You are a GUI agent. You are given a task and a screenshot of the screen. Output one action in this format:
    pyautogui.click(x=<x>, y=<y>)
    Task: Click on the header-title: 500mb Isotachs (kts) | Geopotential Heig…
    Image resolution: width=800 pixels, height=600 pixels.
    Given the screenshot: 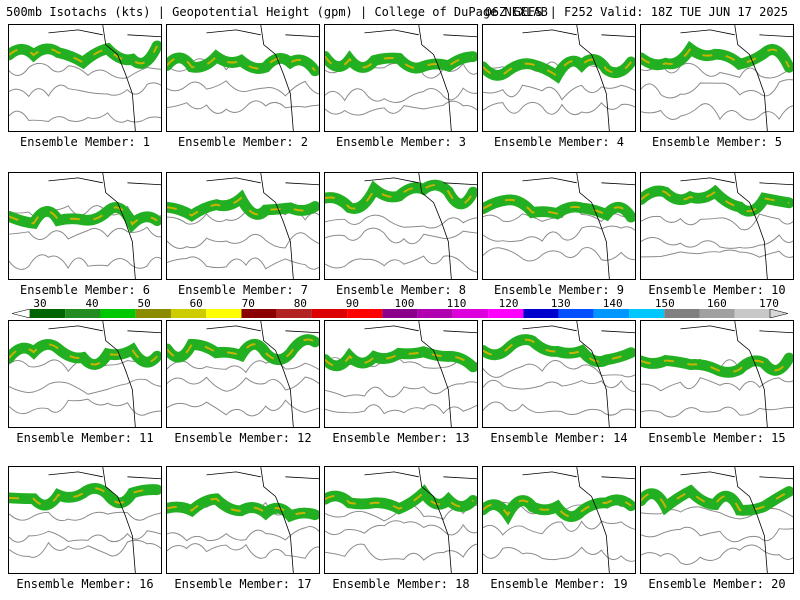 What is the action you would take?
    pyautogui.click(x=277, y=12)
    